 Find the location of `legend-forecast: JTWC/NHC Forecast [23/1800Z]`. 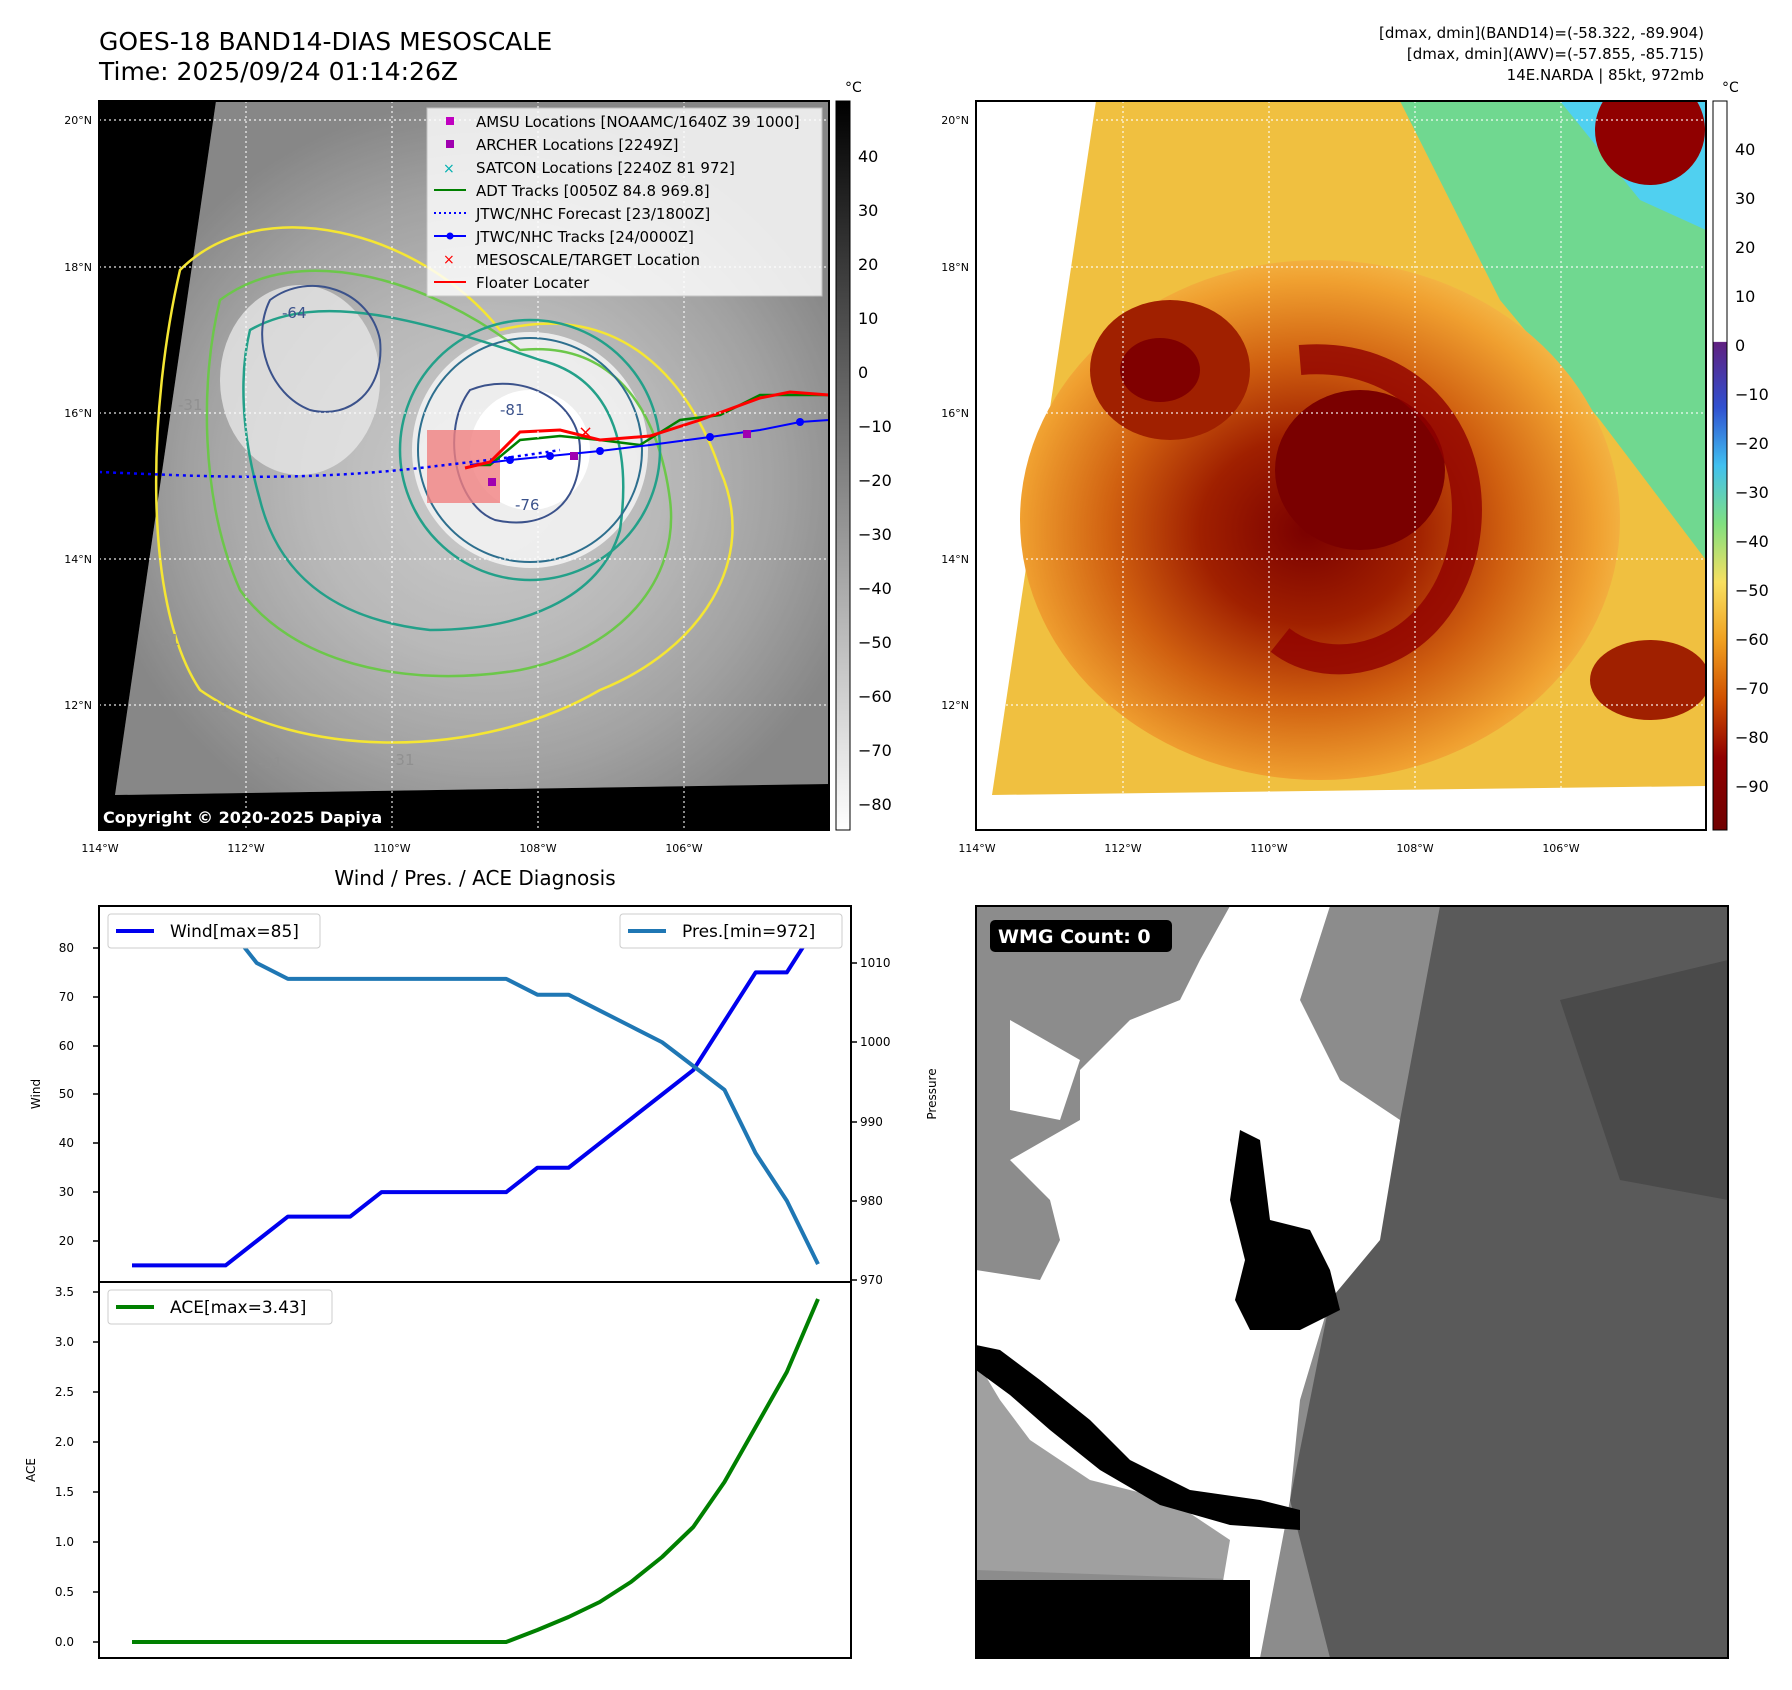

legend-forecast: JTWC/NHC Forecast [23/1800Z] is located at coordinates (592, 214).